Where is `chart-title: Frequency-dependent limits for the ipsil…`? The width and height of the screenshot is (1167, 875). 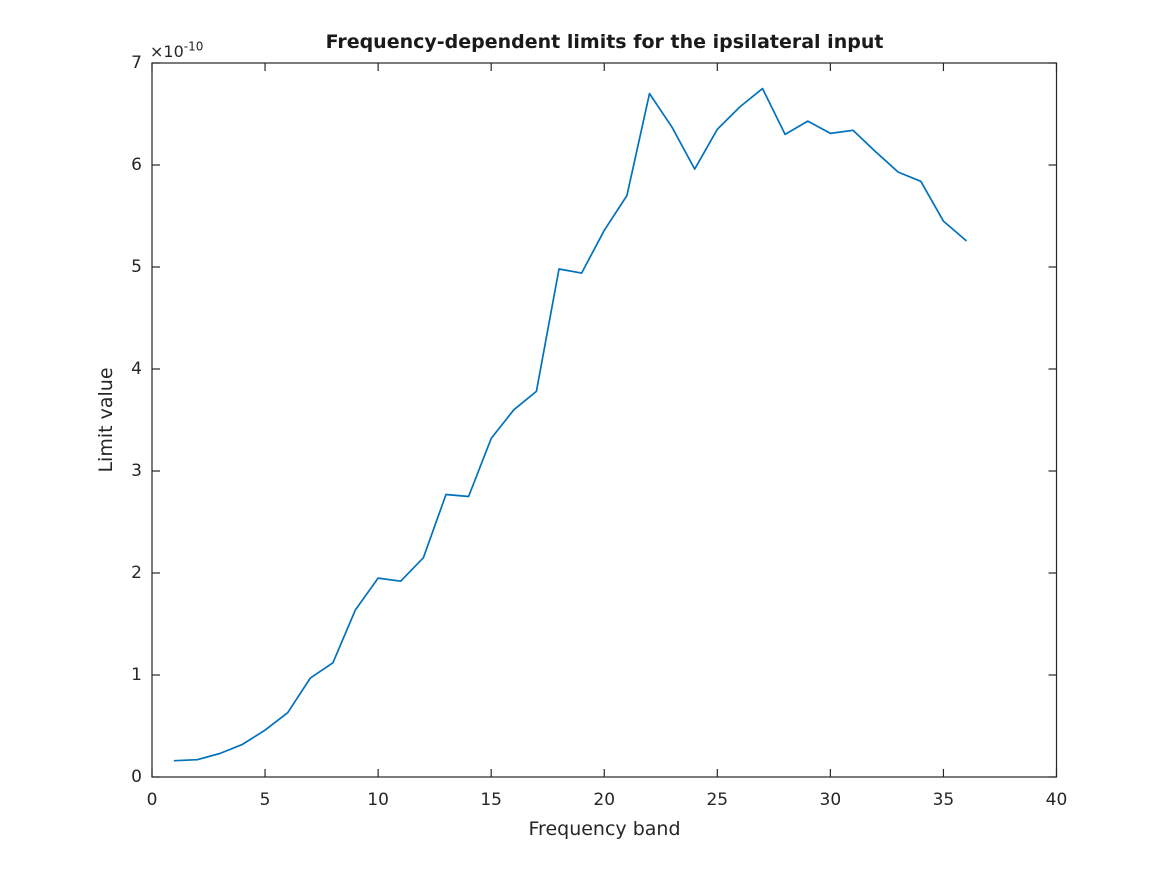 chart-title: Frequency-dependent limits for the ipsil… is located at coordinates (604, 42).